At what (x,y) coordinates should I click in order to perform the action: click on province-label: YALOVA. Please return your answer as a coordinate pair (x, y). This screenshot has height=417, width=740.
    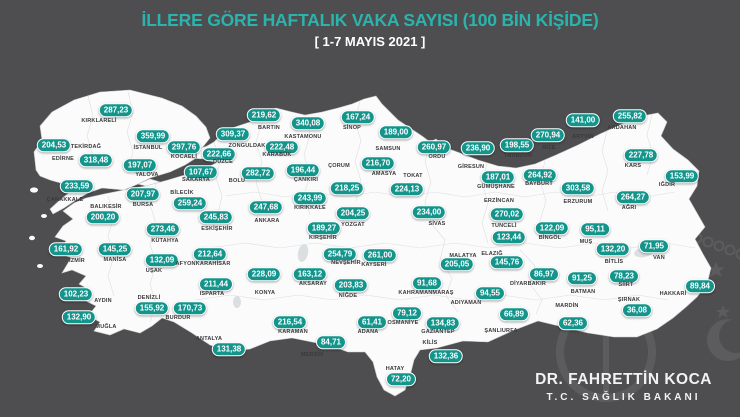
    Looking at the image, I should click on (147, 175).